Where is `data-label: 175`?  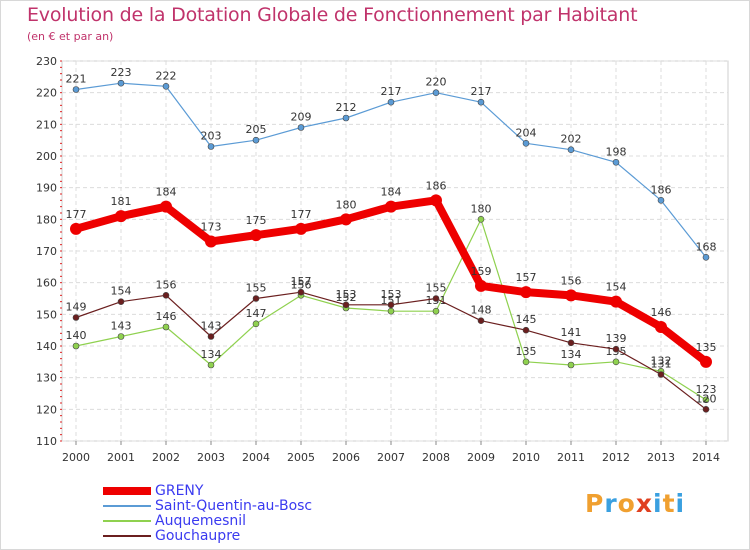 data-label: 175 is located at coordinates (256, 220).